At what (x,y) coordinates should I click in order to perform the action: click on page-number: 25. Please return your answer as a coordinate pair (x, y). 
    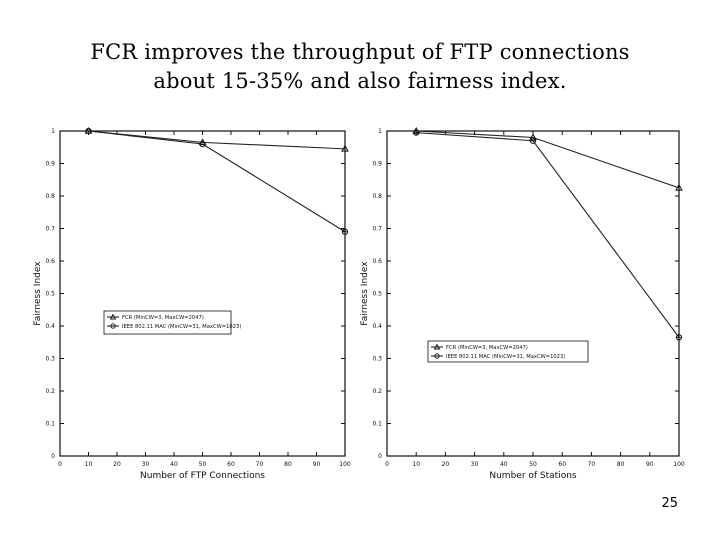
    Looking at the image, I should click on (669, 503).